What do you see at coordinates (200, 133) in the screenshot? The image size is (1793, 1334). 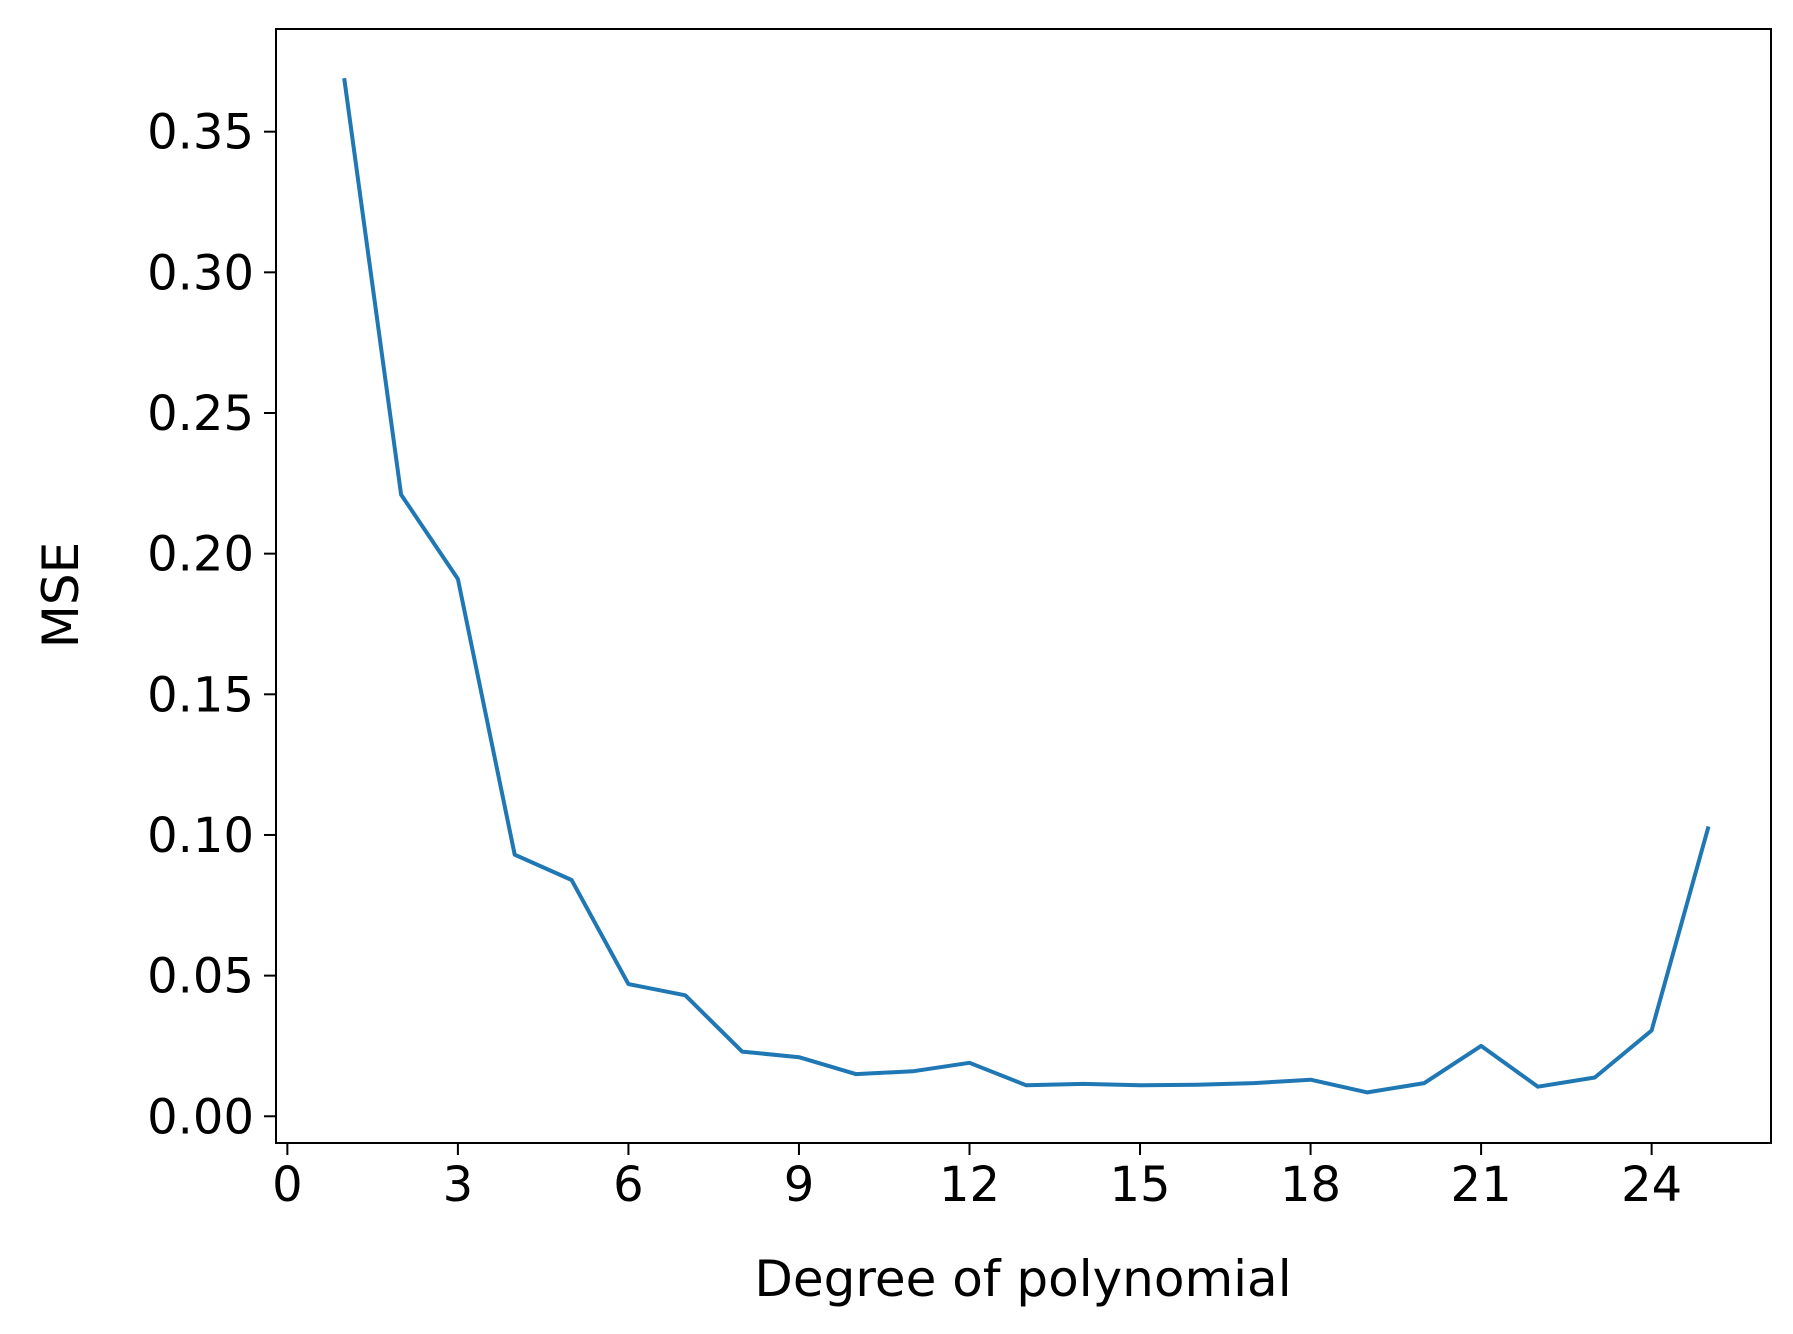 I see `y-tick-label: 0.35` at bounding box center [200, 133].